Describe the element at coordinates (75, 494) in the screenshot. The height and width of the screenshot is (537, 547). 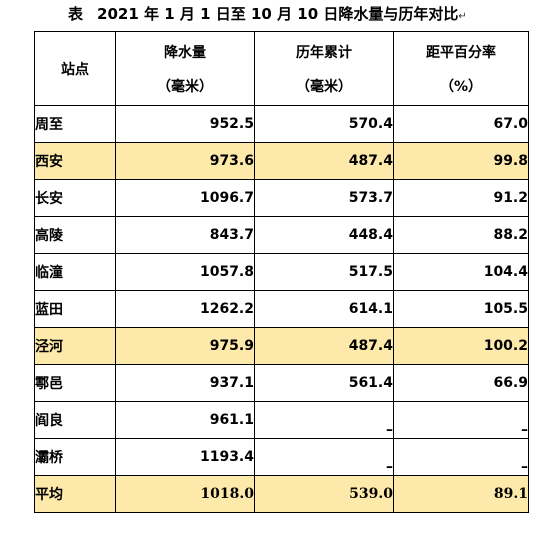
I see `station-cell: 平均` at that location.